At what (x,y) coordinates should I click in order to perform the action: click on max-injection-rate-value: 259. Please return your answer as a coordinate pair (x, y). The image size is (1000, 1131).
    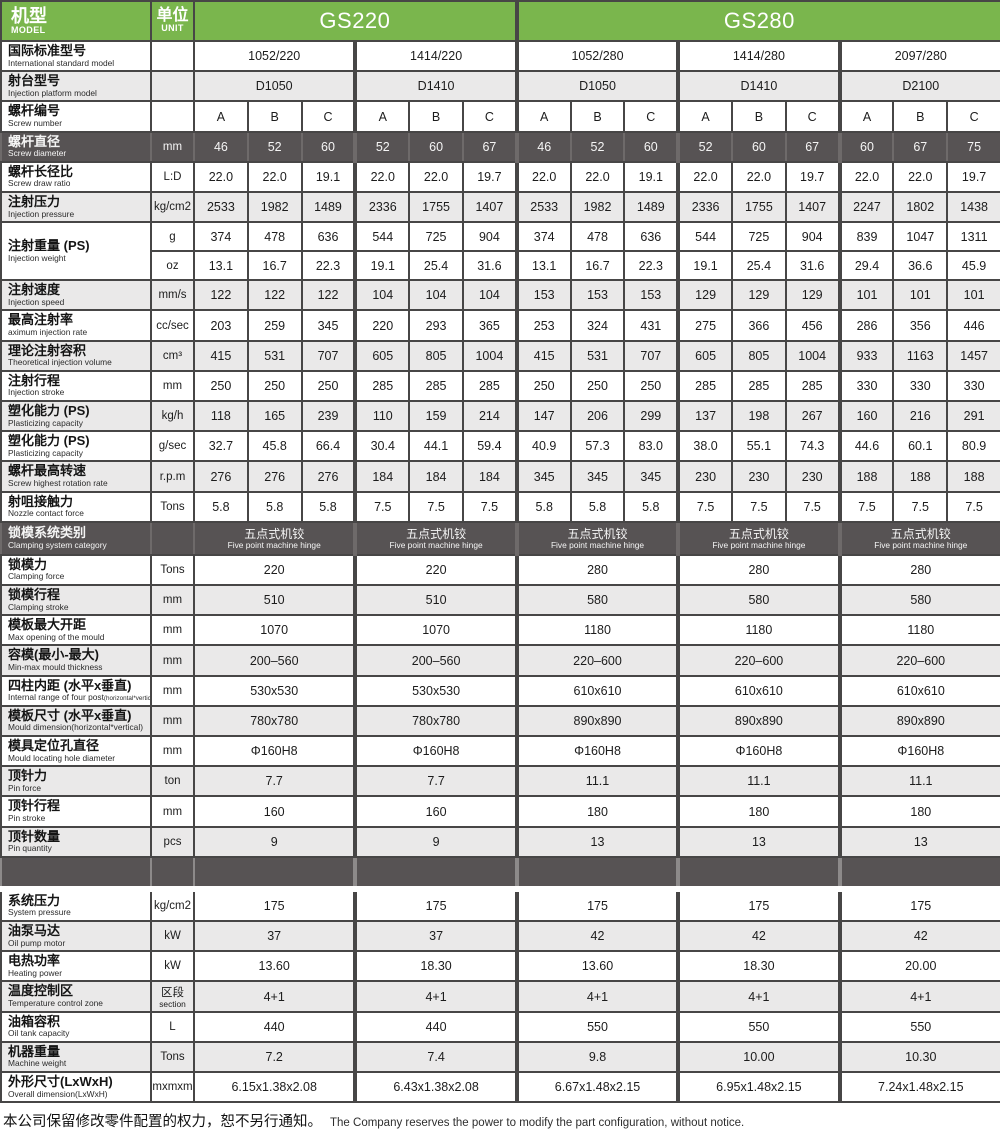
    Looking at the image, I should click on (274, 325).